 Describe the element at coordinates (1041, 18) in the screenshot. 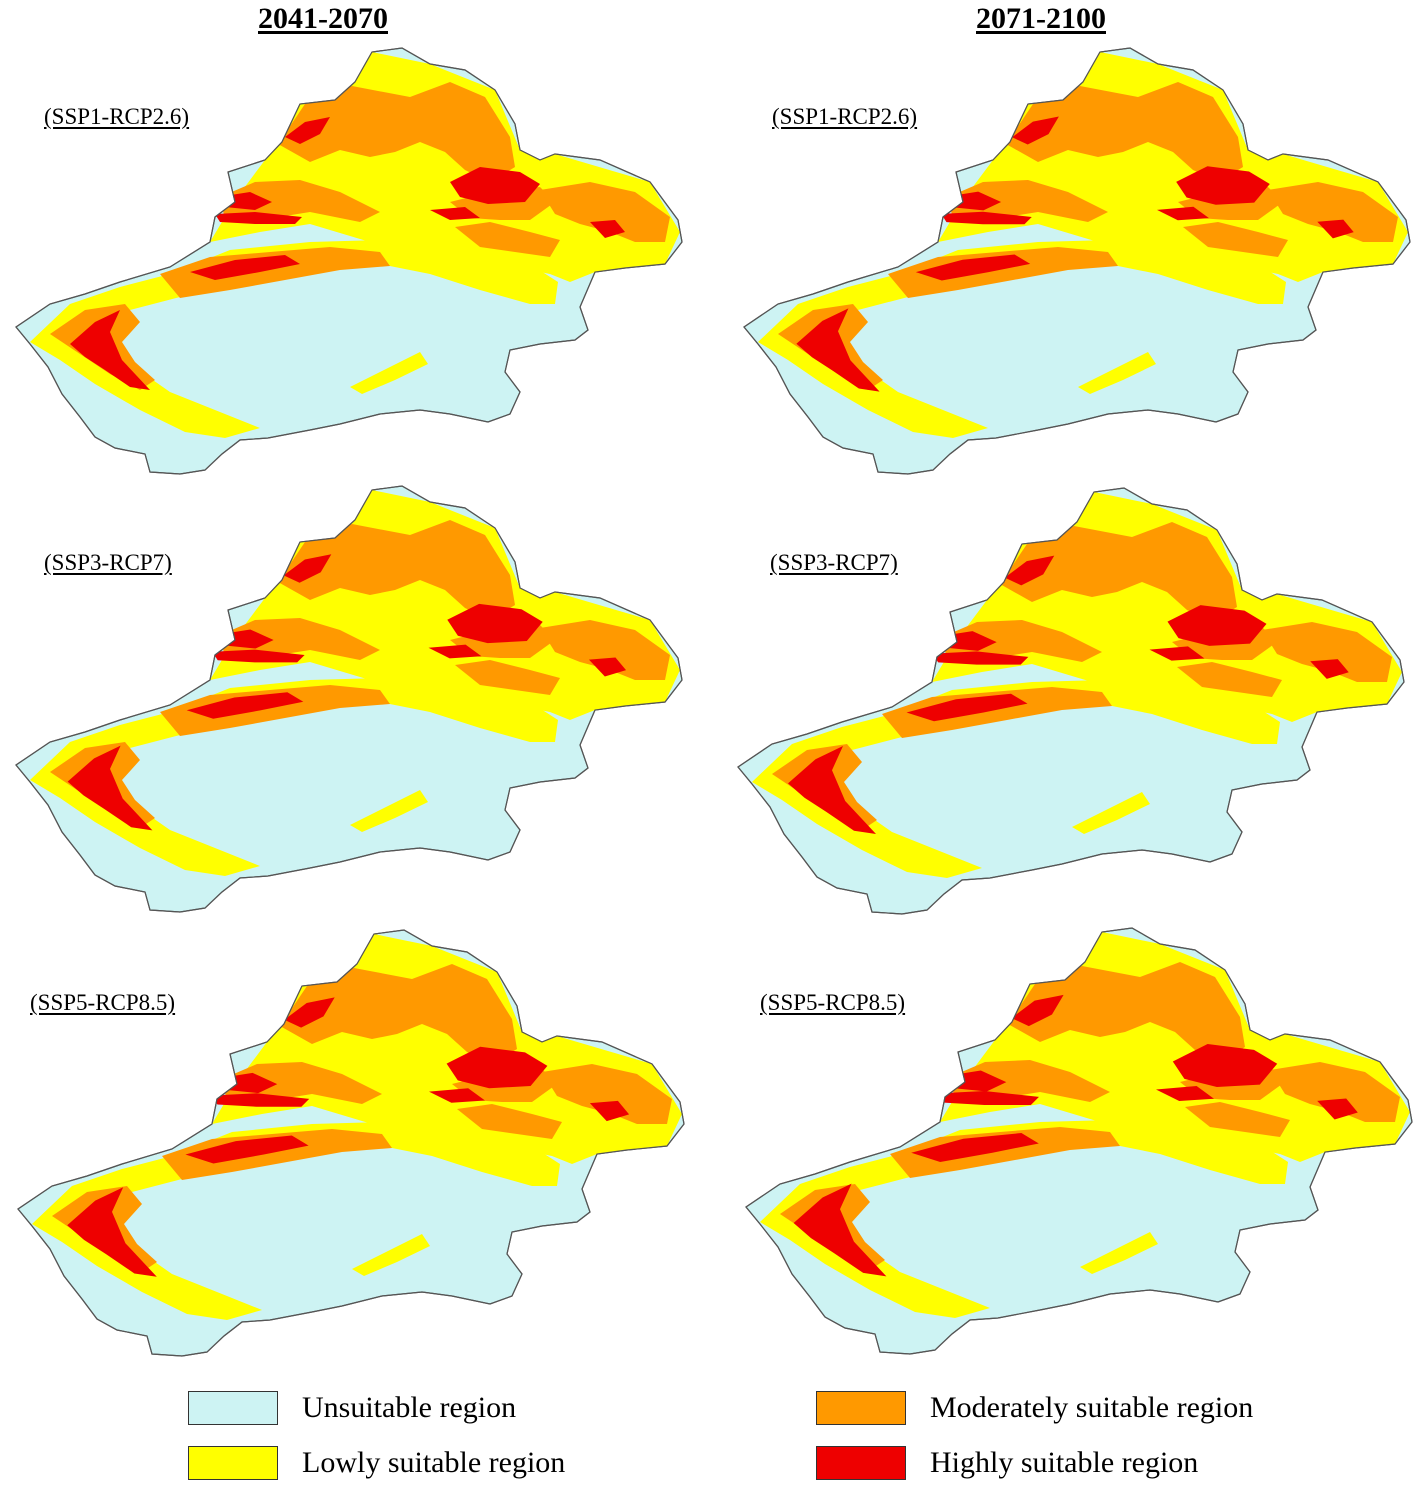

I see `column-title-2071-2100: 2071-2100` at that location.